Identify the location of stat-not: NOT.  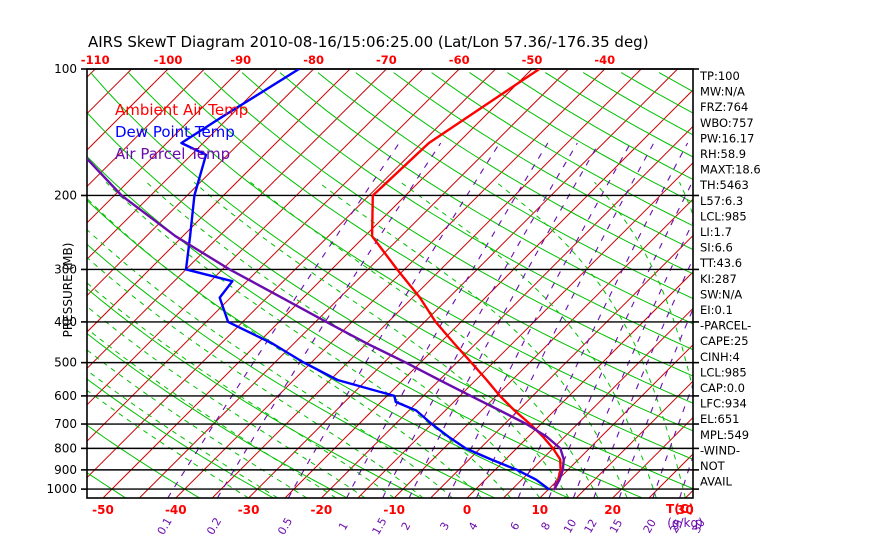
(713, 466).